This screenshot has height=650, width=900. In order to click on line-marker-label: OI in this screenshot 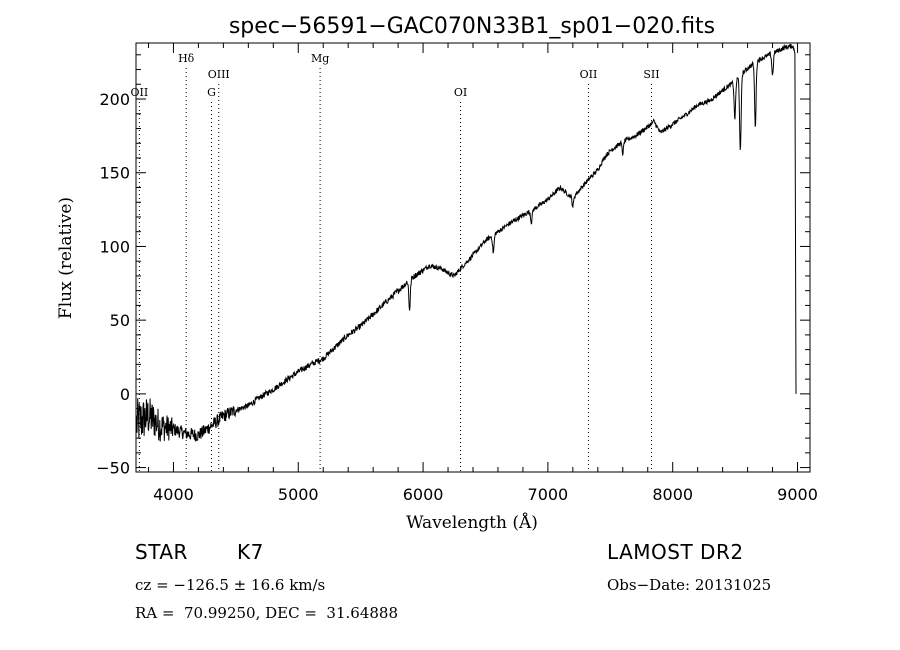, I will do `click(460, 92)`.